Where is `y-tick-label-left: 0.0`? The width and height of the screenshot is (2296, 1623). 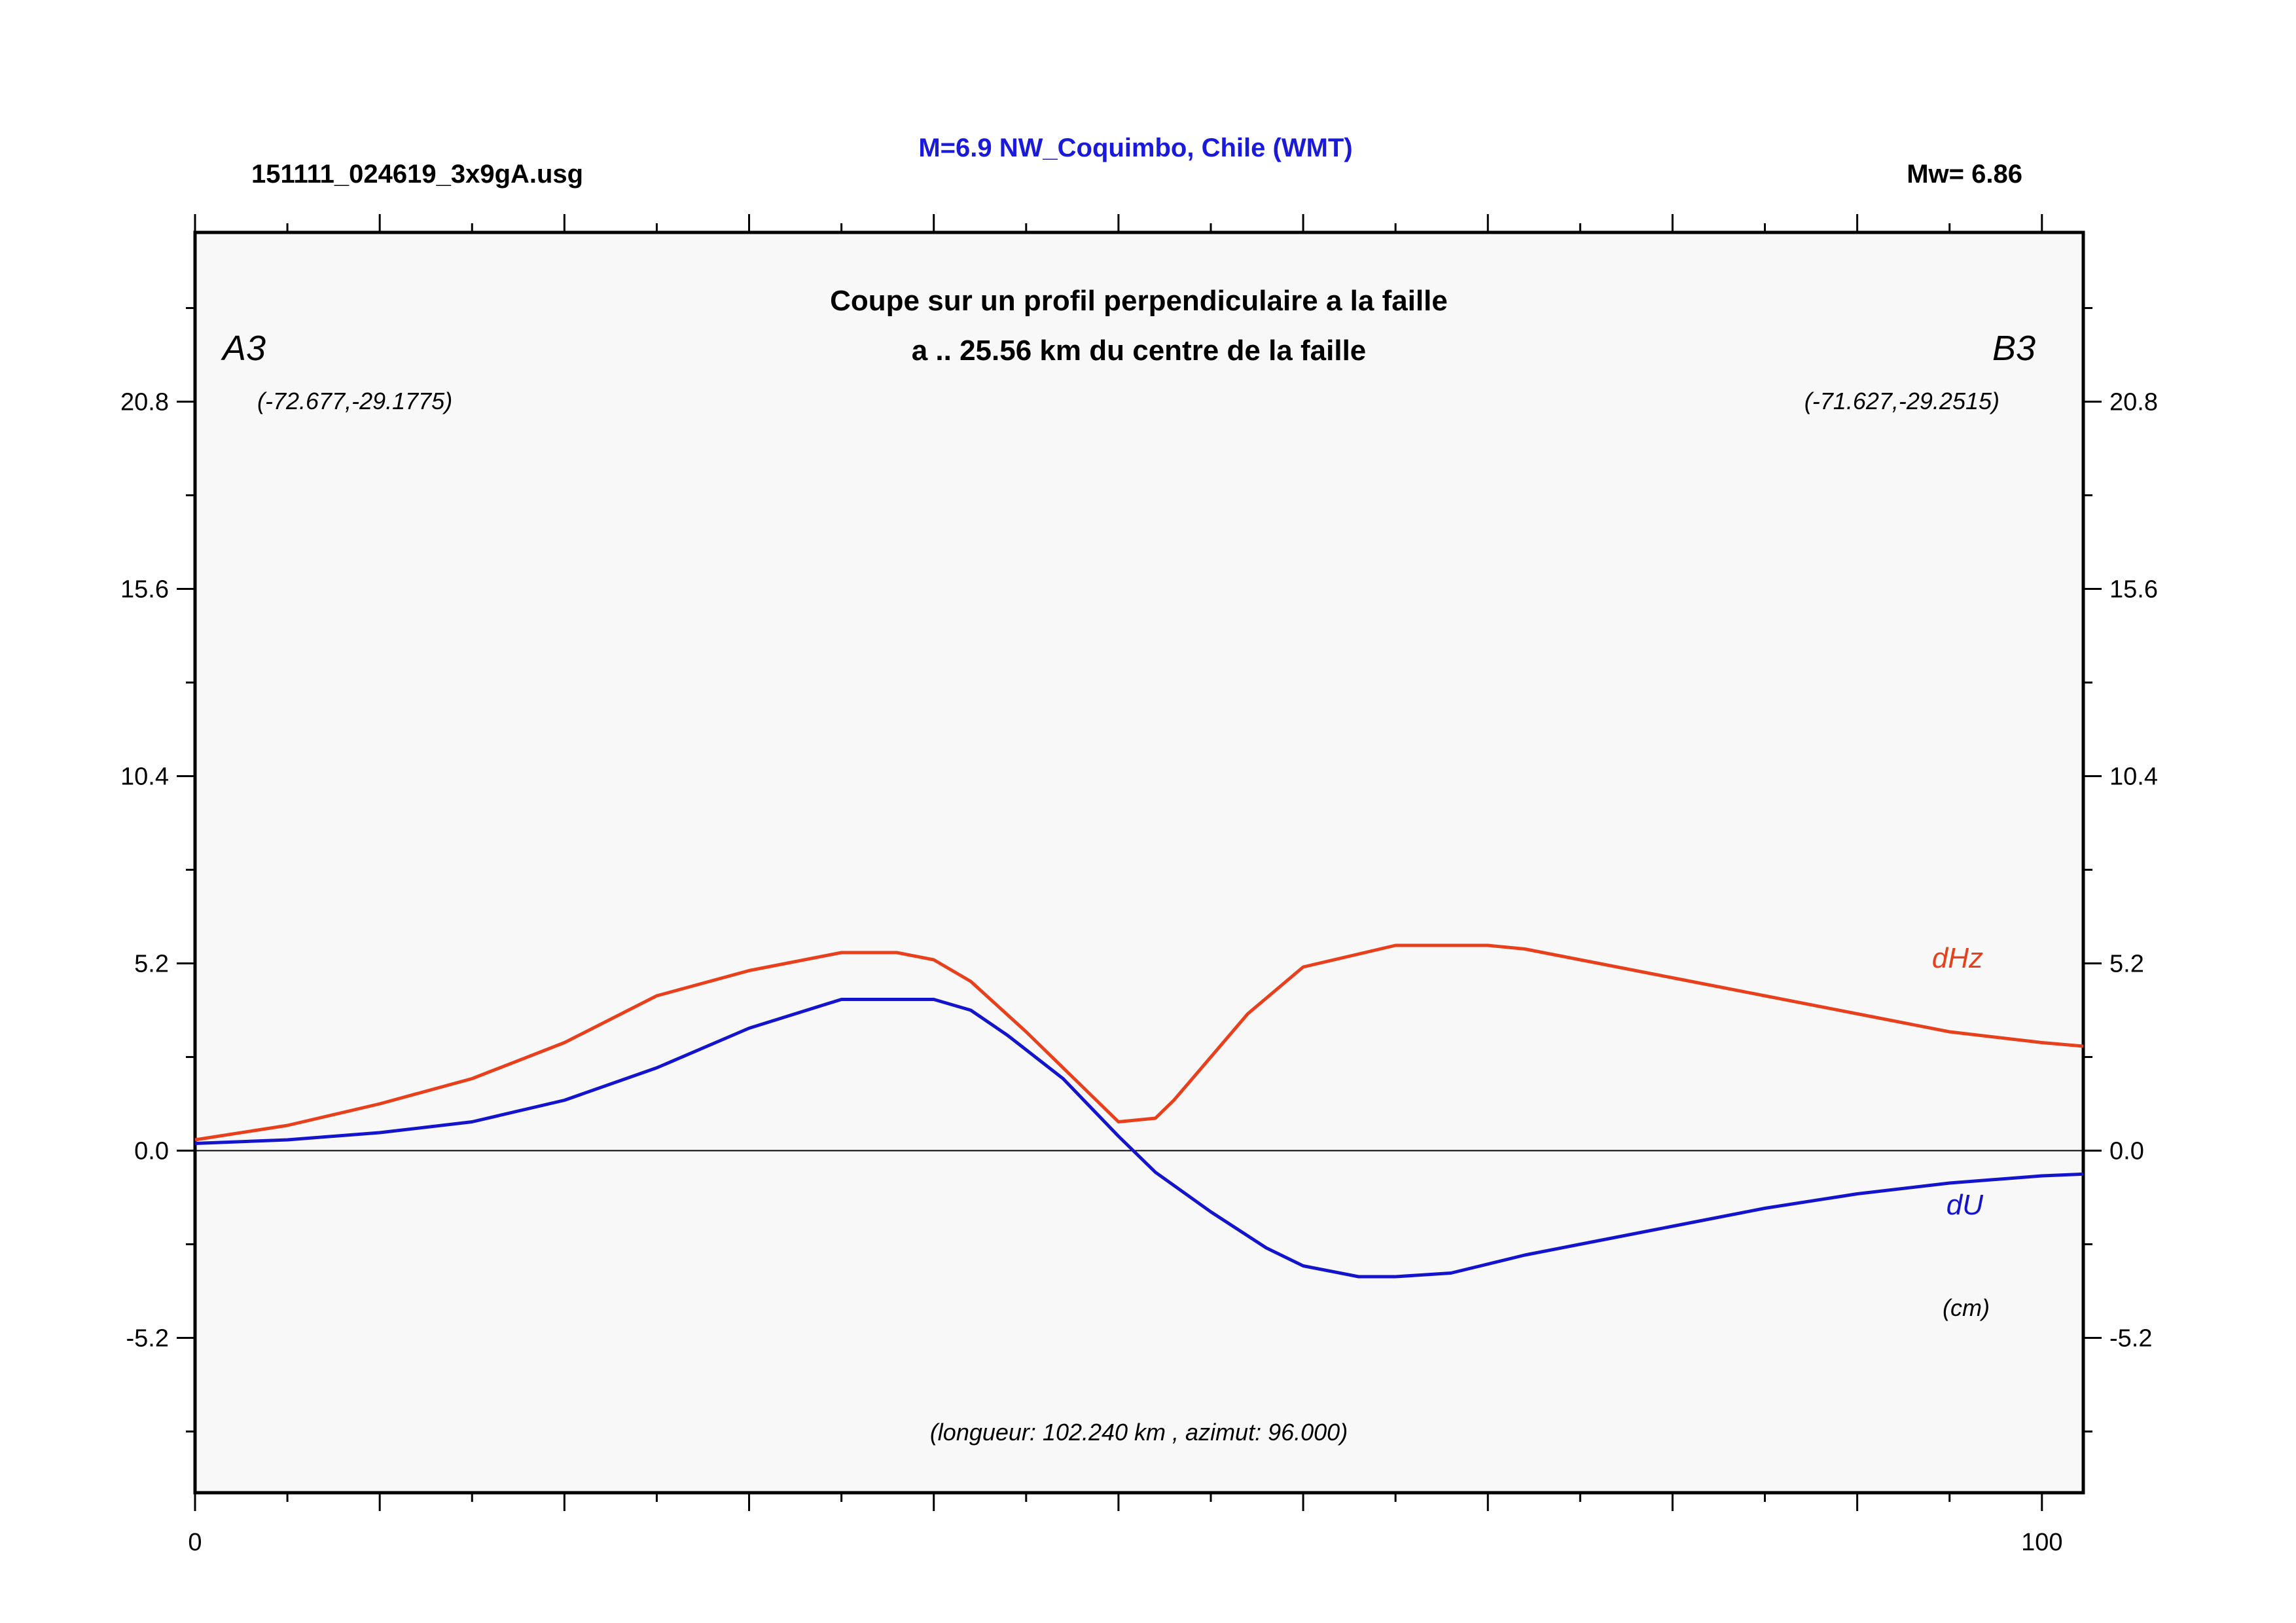
y-tick-label-left: 0.0 is located at coordinates (151, 1151).